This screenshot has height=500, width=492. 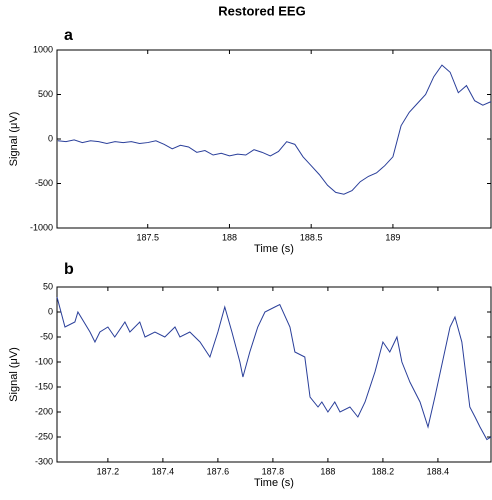 What do you see at coordinates (46, 336) in the screenshot?
I see `y-tick-label: -50` at bounding box center [46, 336].